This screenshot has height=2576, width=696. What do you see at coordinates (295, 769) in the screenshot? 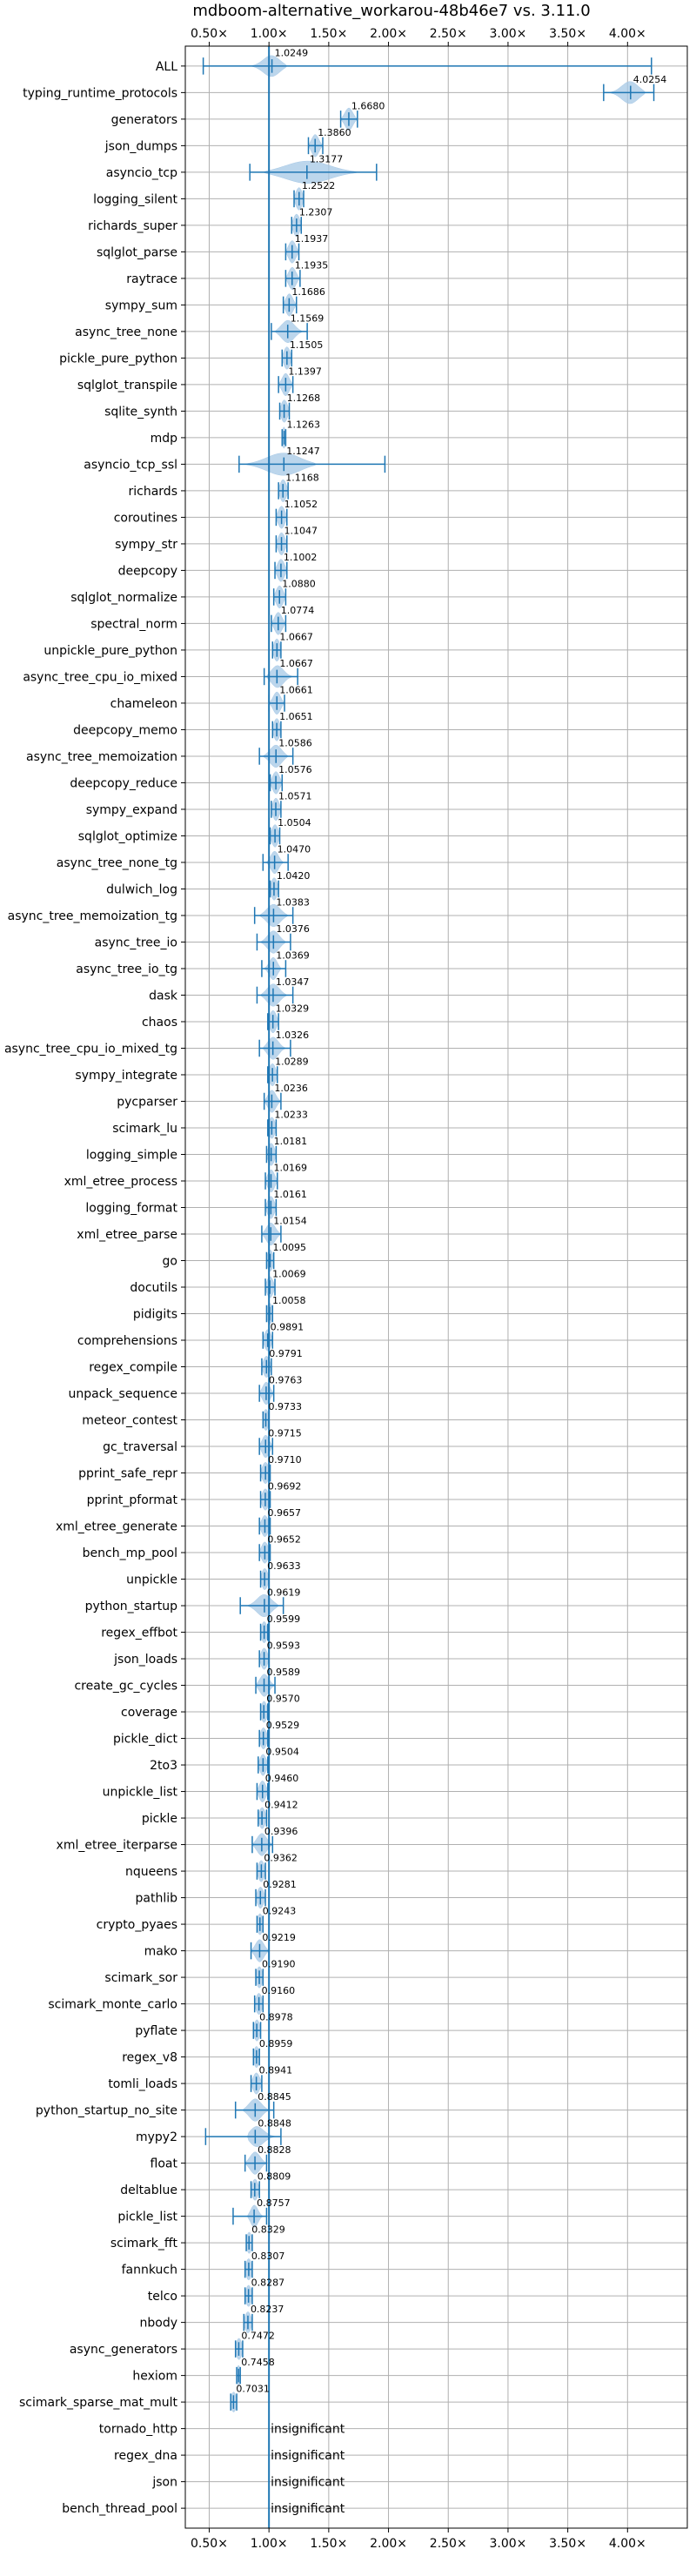
I see `median-value-label: 1.0576` at bounding box center [295, 769].